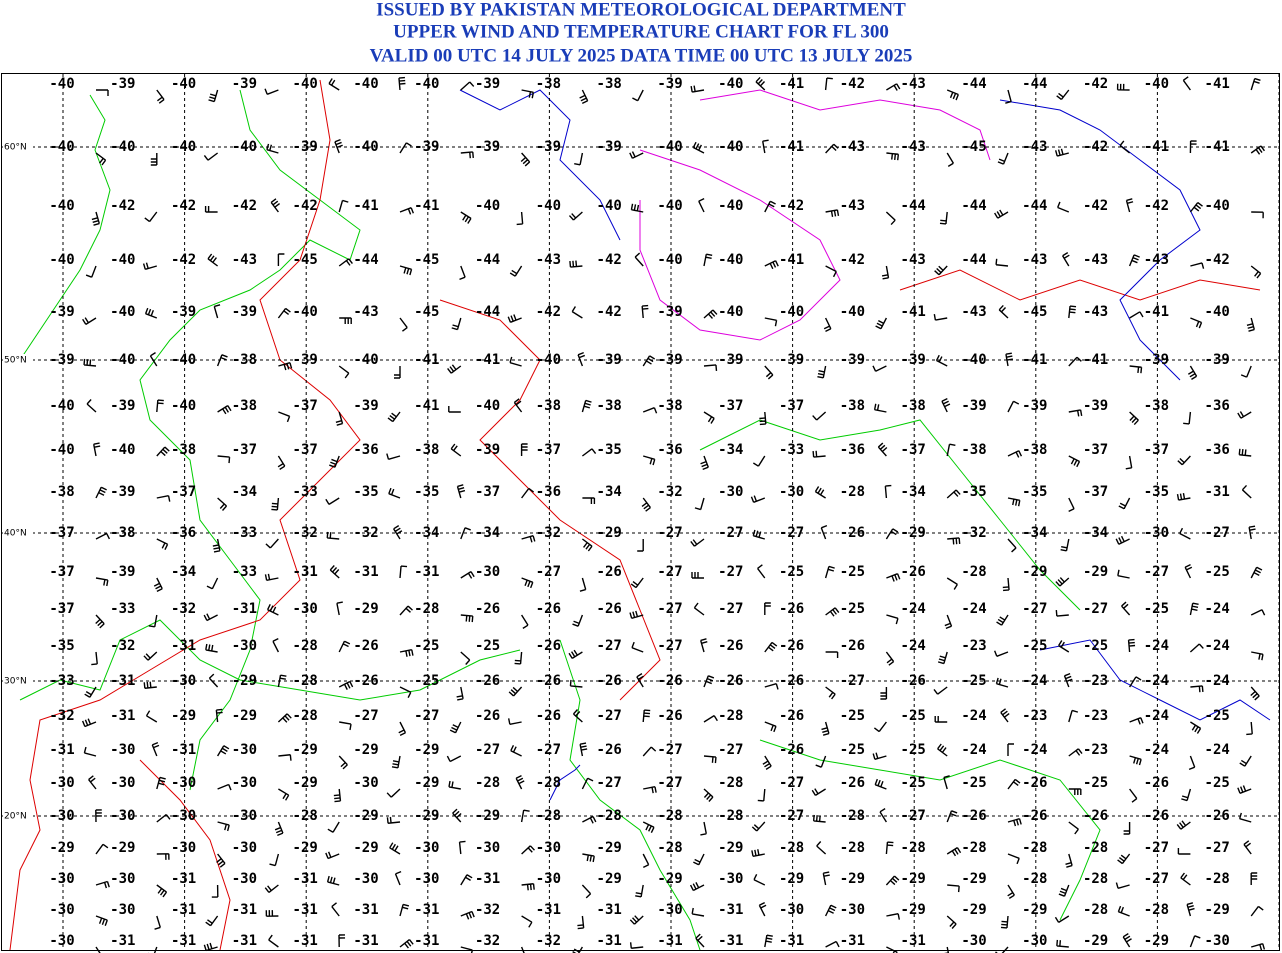  I want to click on temperature-label: -33, so click(244, 533).